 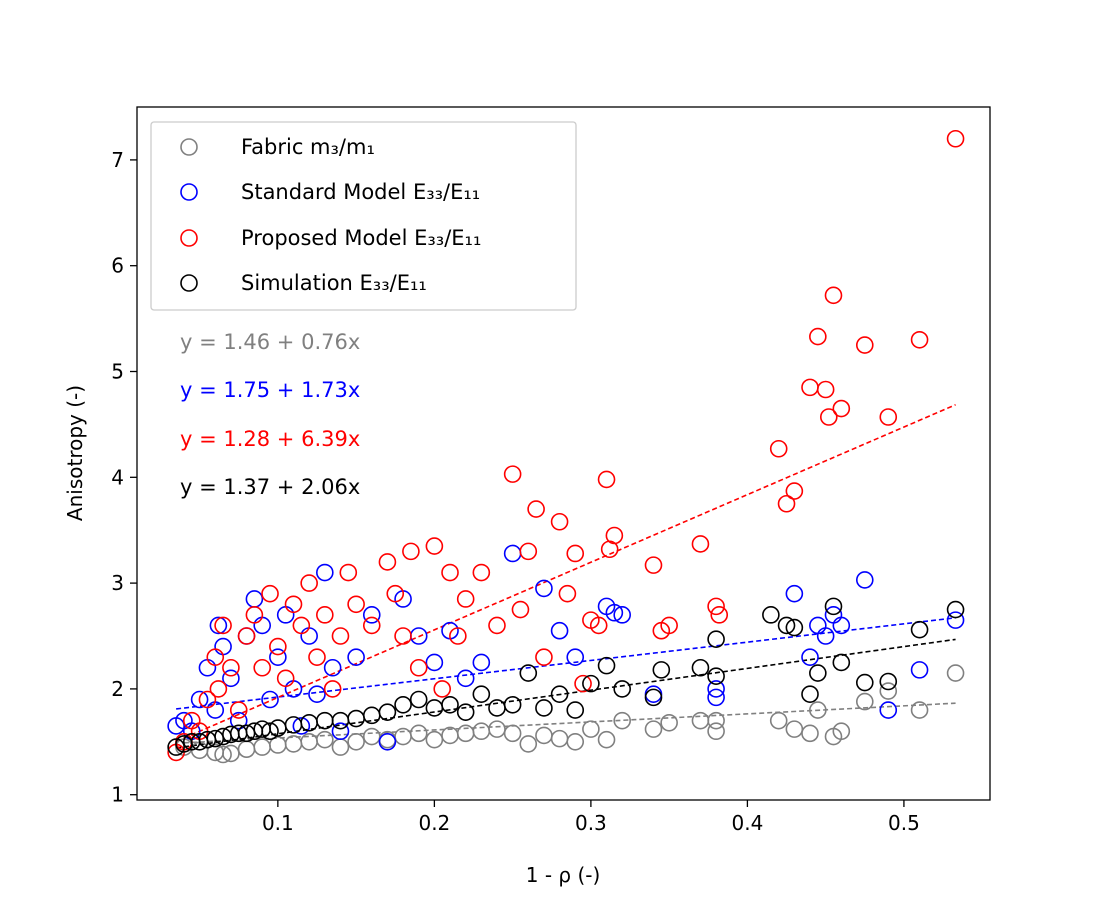 I want to click on equation-proposed: y = 1.28 + 6.39x, so click(x=270, y=439).